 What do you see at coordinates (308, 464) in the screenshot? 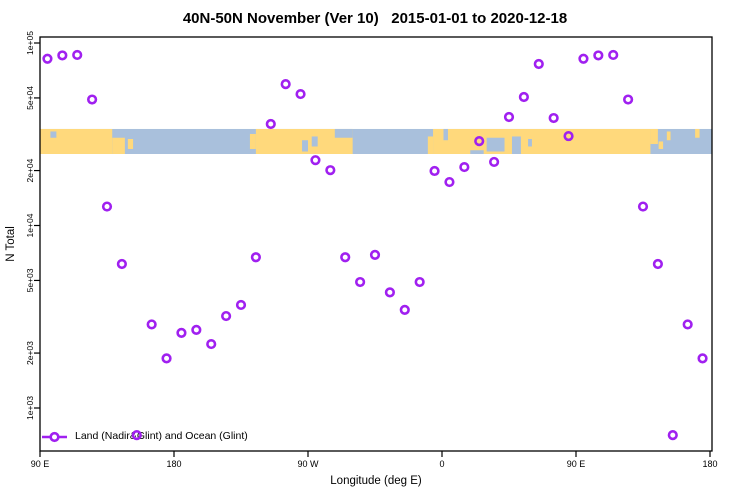
I see `x-tick-label: 90 W` at bounding box center [308, 464].